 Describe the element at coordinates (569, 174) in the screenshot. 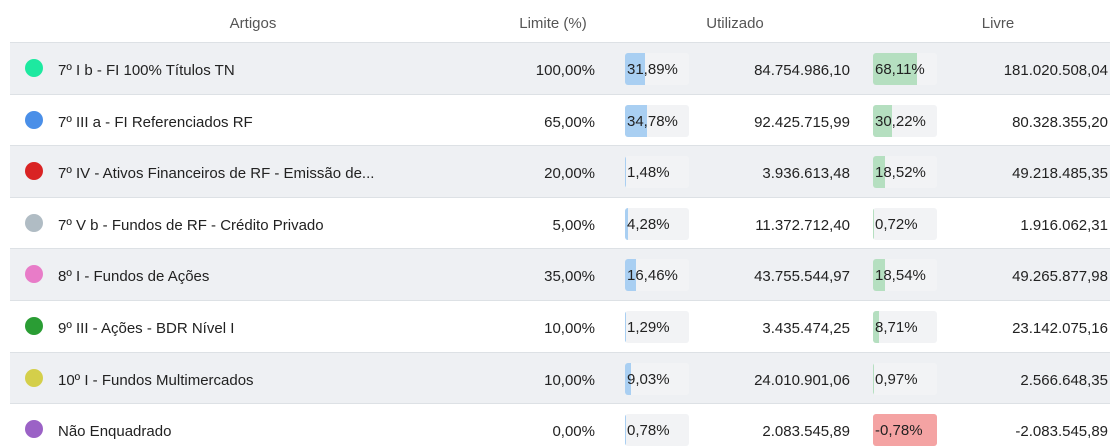

I see `limite: 20,00%` at that location.